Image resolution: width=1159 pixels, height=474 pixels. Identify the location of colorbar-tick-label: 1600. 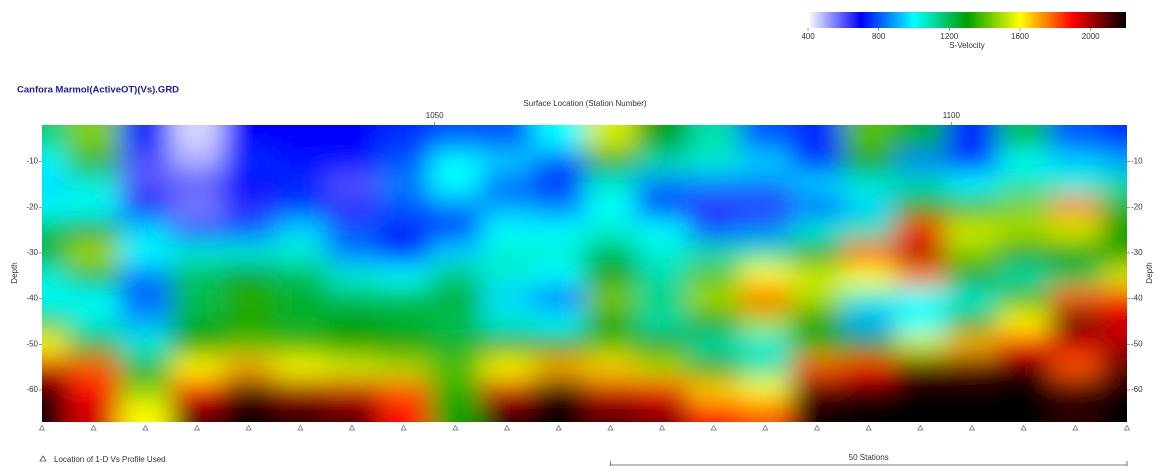
(1020, 36).